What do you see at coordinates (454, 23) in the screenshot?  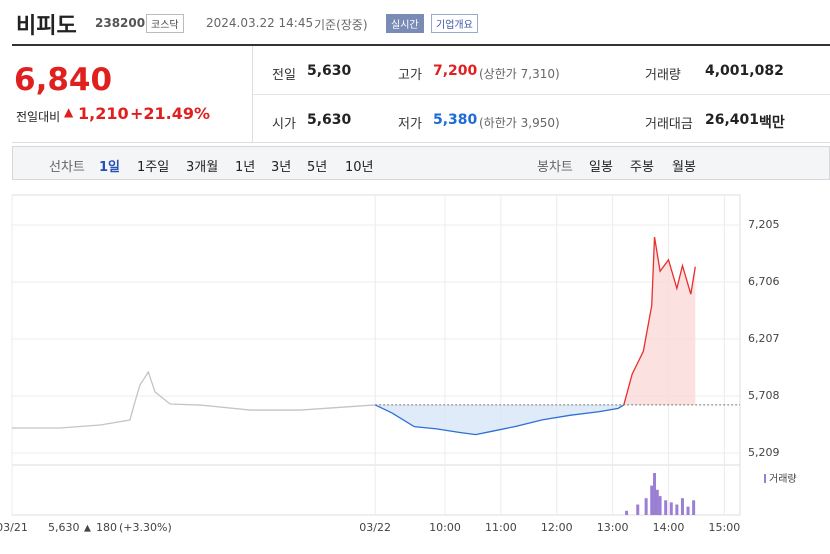 I see `company-button: 기업개요` at bounding box center [454, 23].